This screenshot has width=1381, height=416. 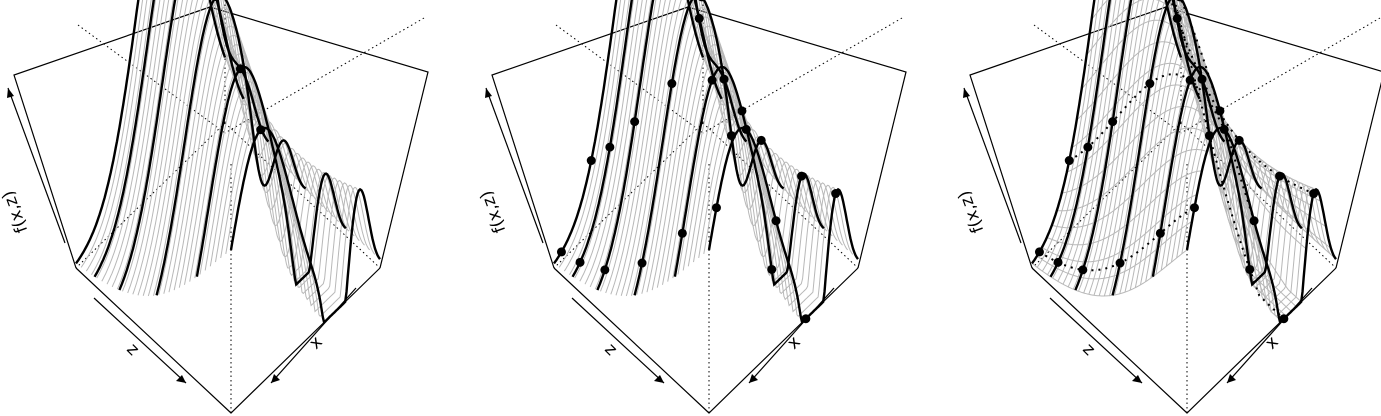 I want to click on z-axis-arrow, so click(x=140, y=340).